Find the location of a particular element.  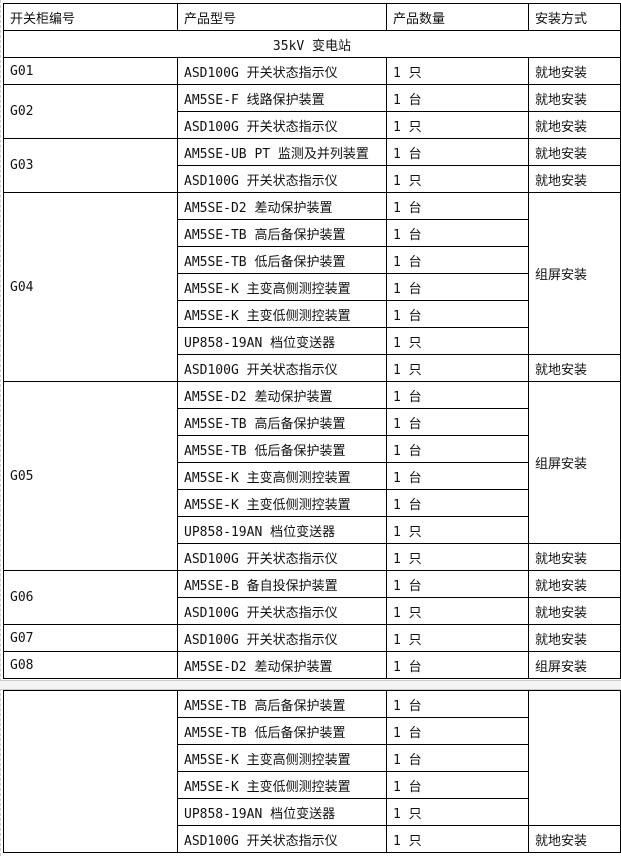

table-row: G08 AM5SE-D2 差动保护装置 1 台组屏安装 is located at coordinates (312, 665).